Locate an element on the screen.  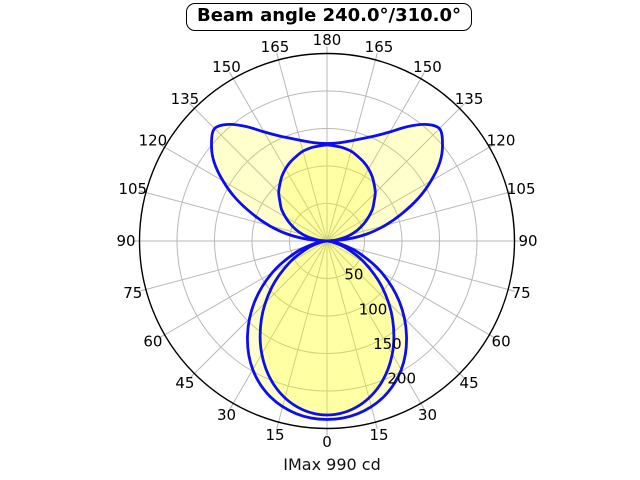
radius-tick-label: 100 is located at coordinates (373, 309).